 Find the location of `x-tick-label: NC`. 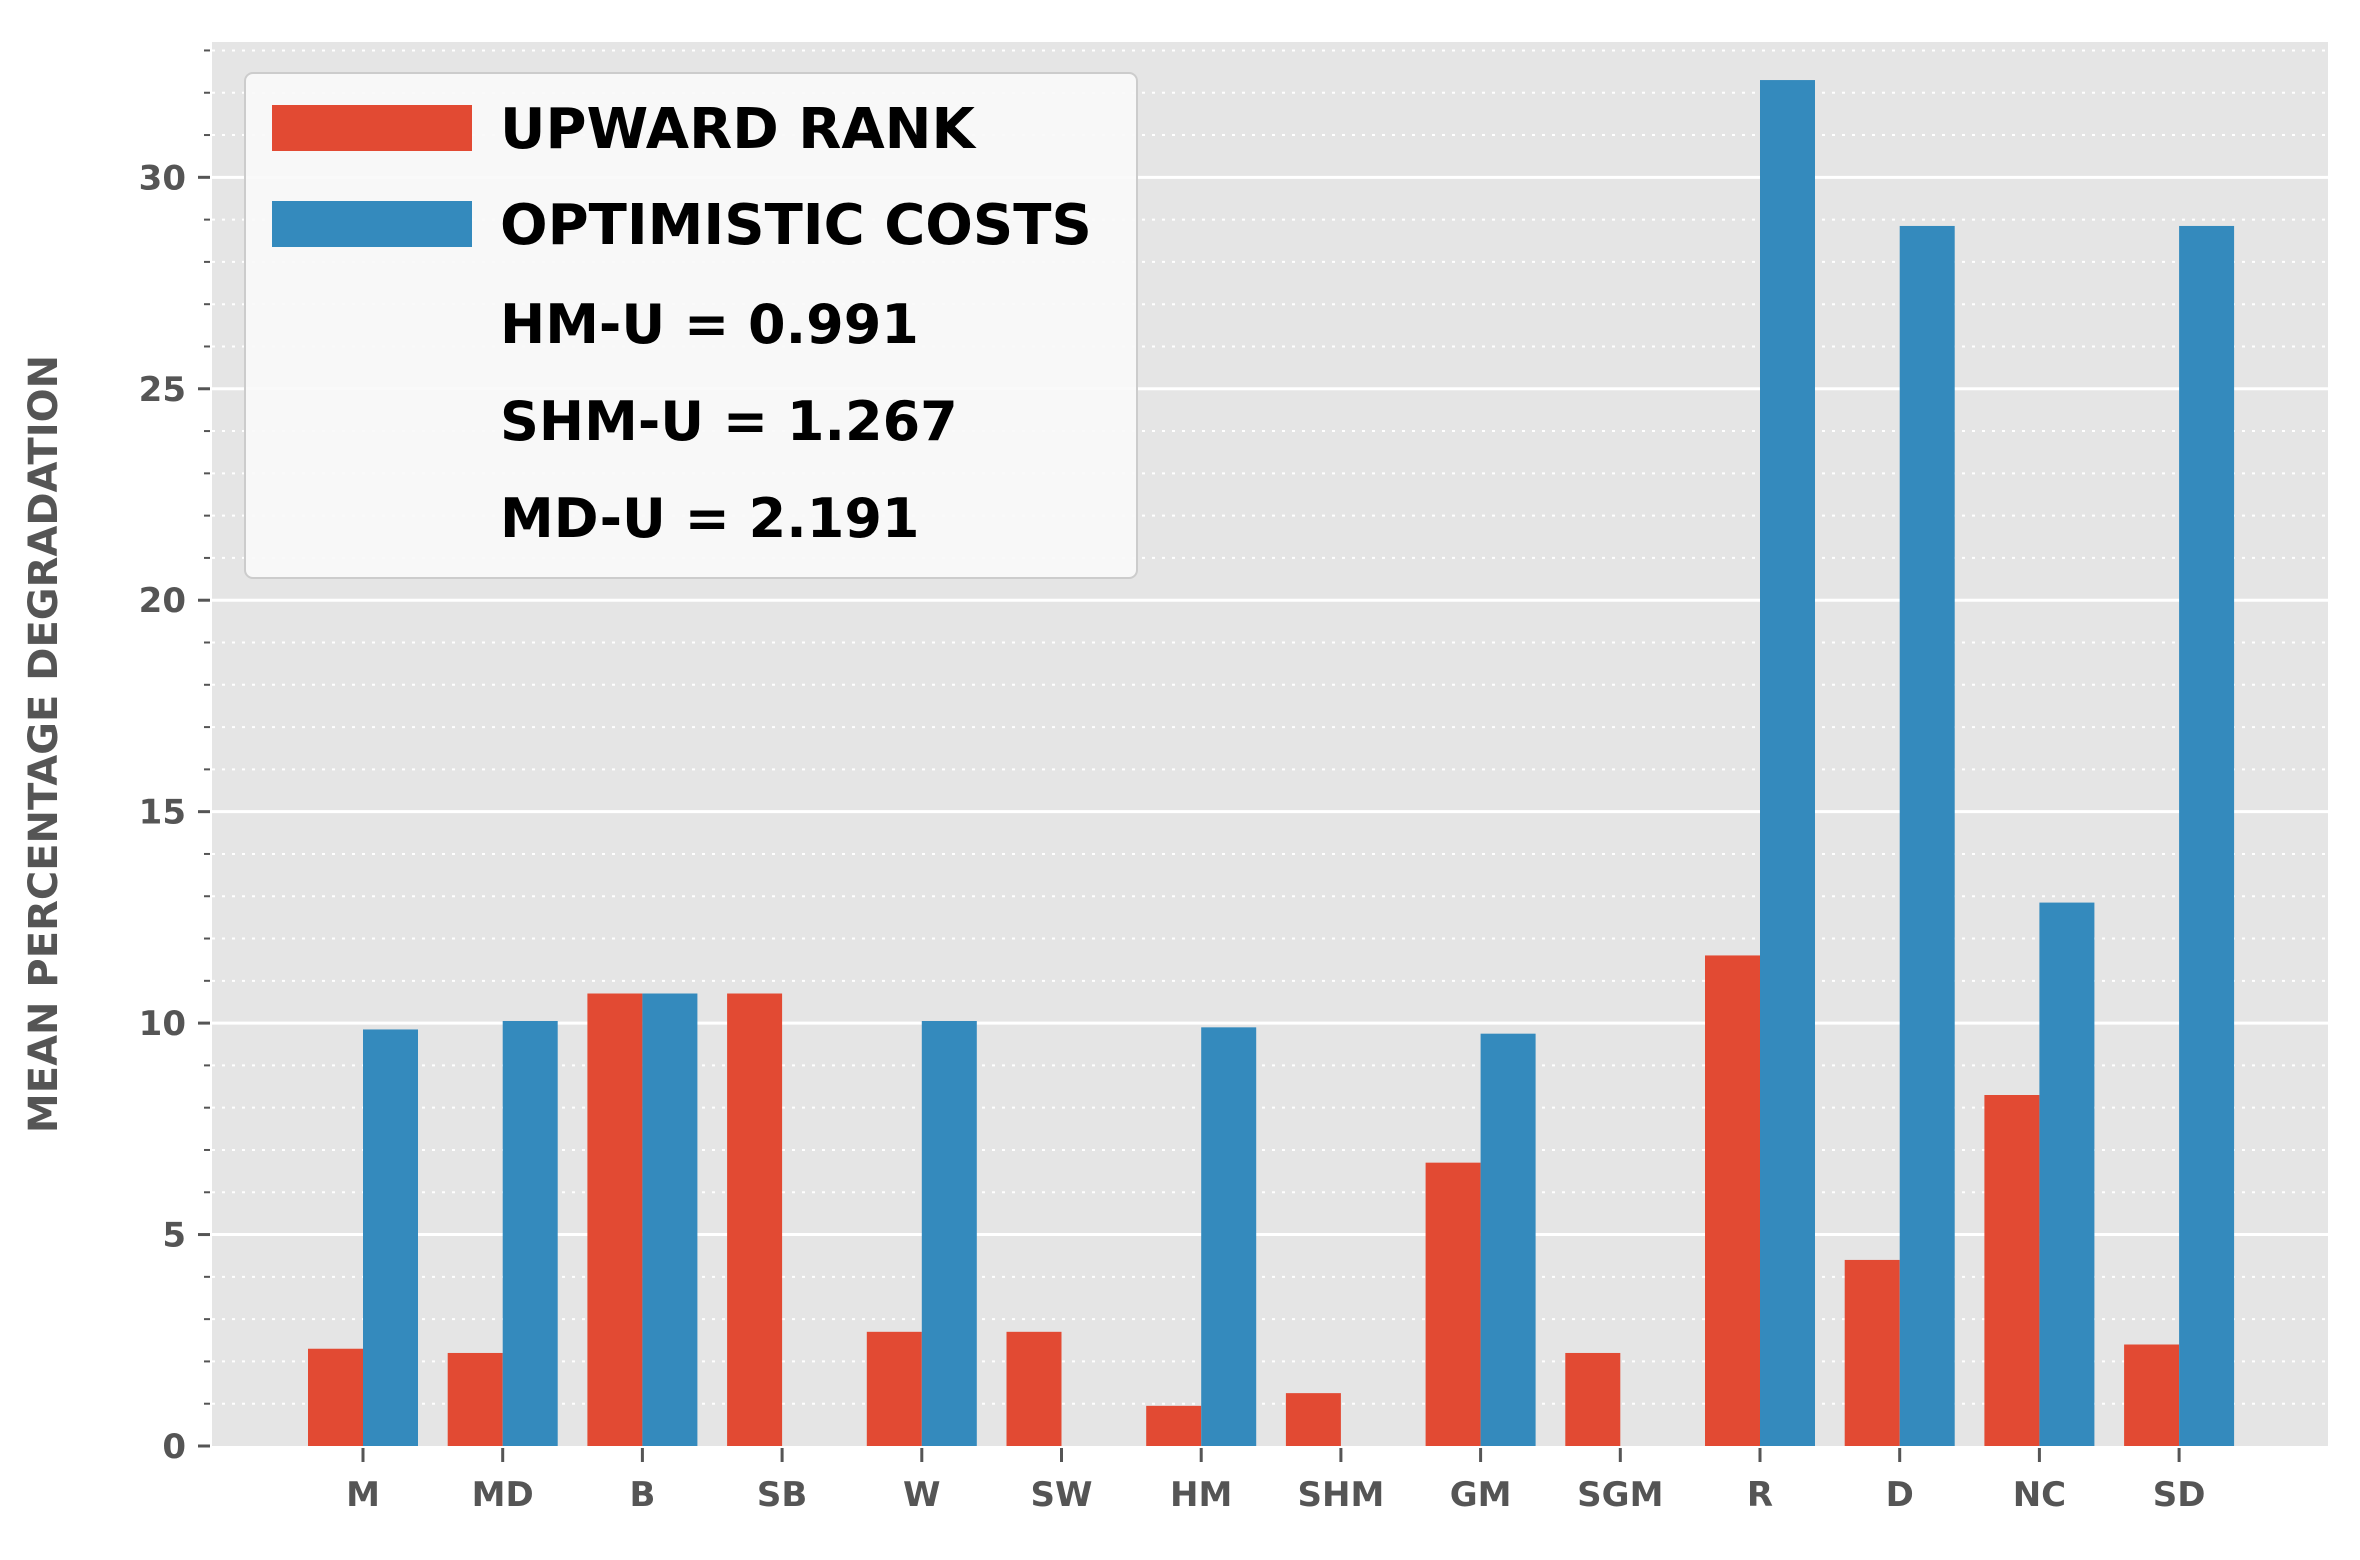

x-tick-label: NC is located at coordinates (2039, 1495).